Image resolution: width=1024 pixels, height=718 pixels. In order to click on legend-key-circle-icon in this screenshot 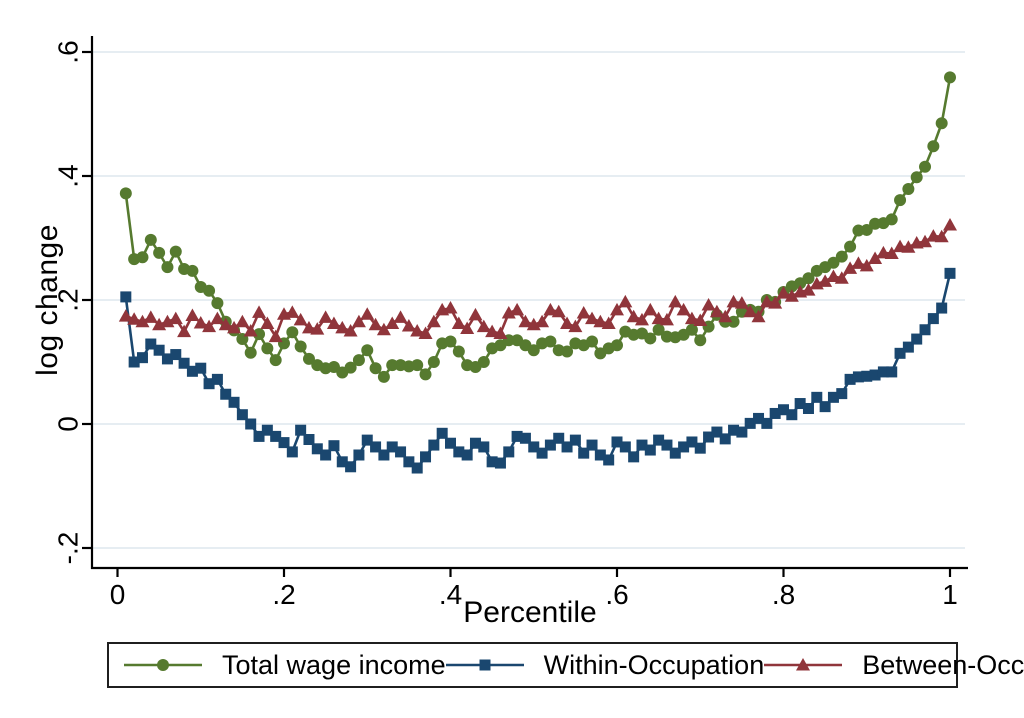, I will do `click(163, 665)`.